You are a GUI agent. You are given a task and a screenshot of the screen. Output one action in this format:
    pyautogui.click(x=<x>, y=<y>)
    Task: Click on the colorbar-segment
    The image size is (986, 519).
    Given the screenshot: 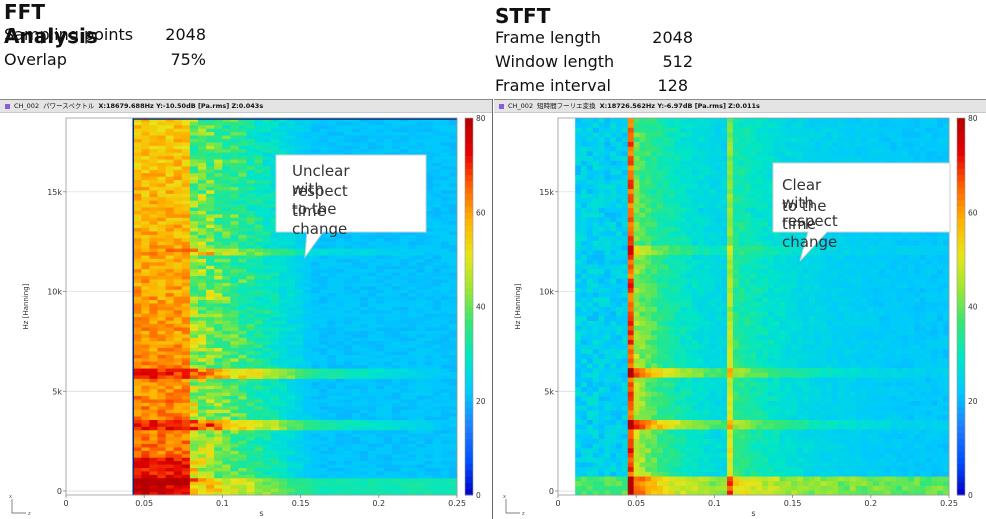 What is the action you would take?
    pyautogui.click(x=469, y=272)
    